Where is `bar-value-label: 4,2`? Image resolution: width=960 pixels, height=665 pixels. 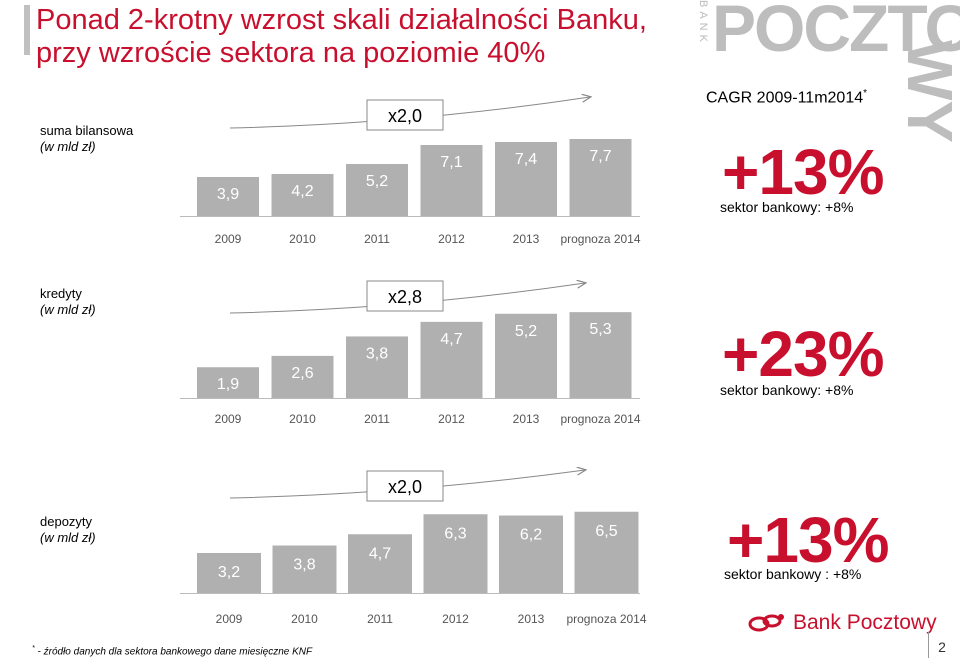
bar-value-label: 4,2 is located at coordinates (302, 191).